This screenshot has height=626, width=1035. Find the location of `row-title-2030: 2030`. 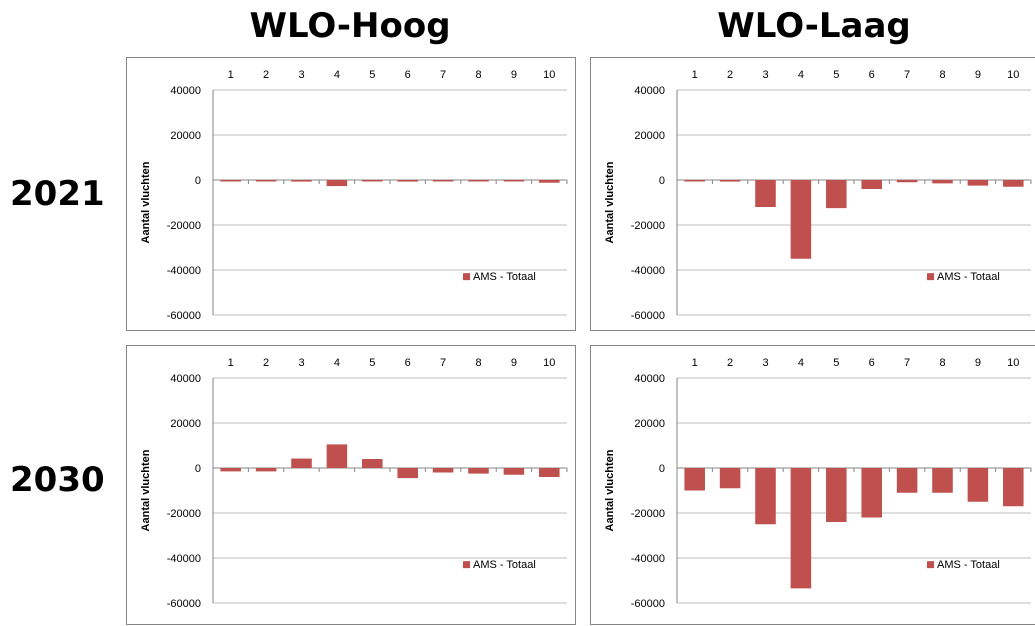

row-title-2030: 2030 is located at coordinates (57, 480).